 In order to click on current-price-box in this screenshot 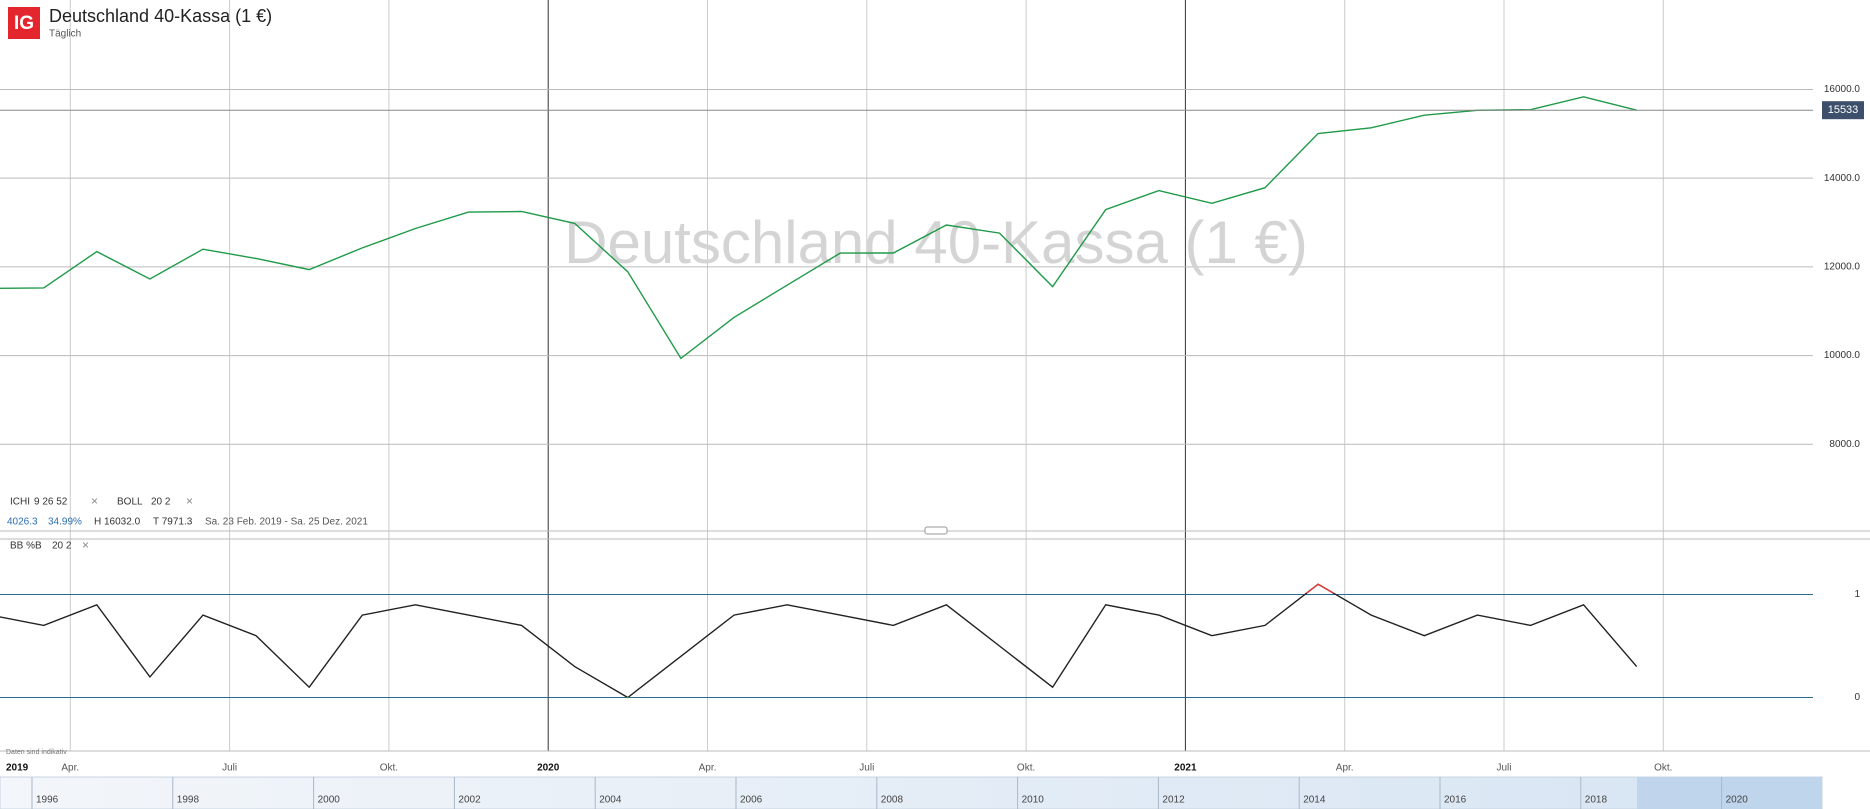, I will do `click(1843, 110)`.